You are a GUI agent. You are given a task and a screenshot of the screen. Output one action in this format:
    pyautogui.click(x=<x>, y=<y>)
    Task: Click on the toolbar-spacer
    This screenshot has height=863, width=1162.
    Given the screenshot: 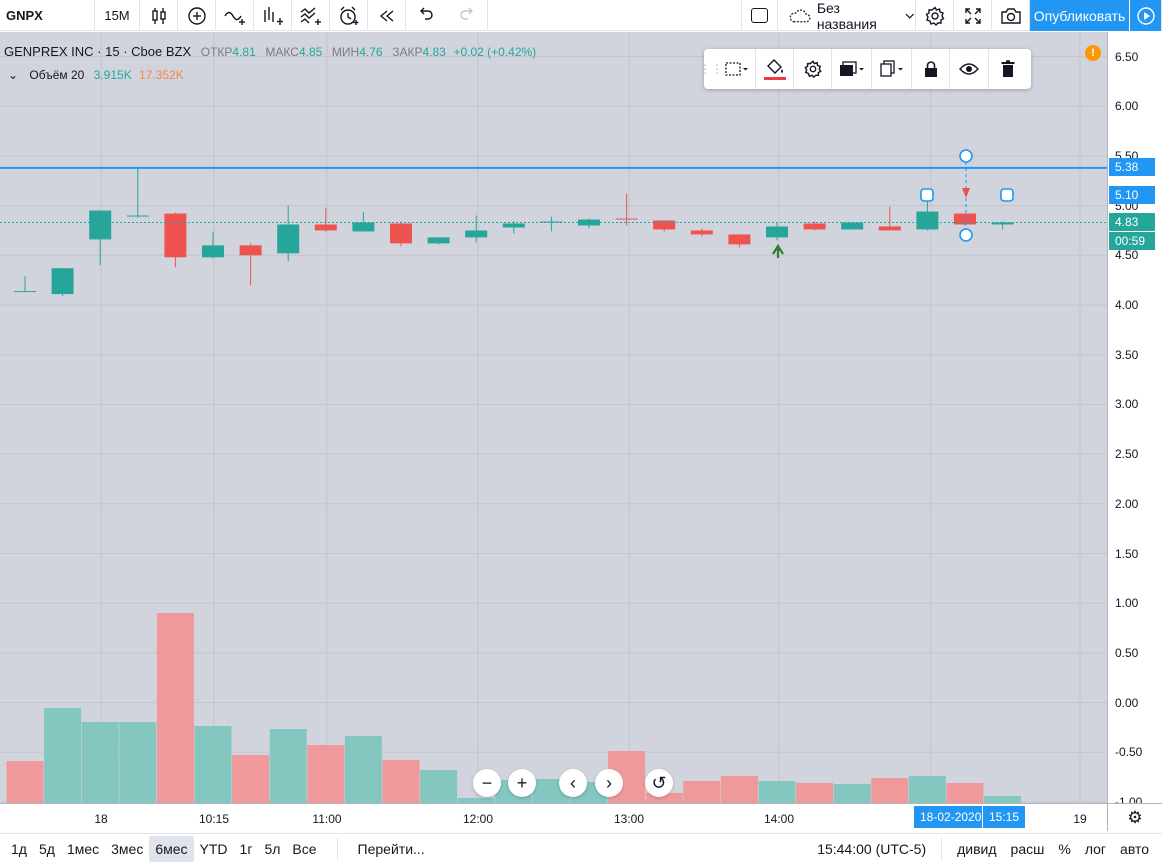 What is the action you would take?
    pyautogui.click(x=615, y=15)
    